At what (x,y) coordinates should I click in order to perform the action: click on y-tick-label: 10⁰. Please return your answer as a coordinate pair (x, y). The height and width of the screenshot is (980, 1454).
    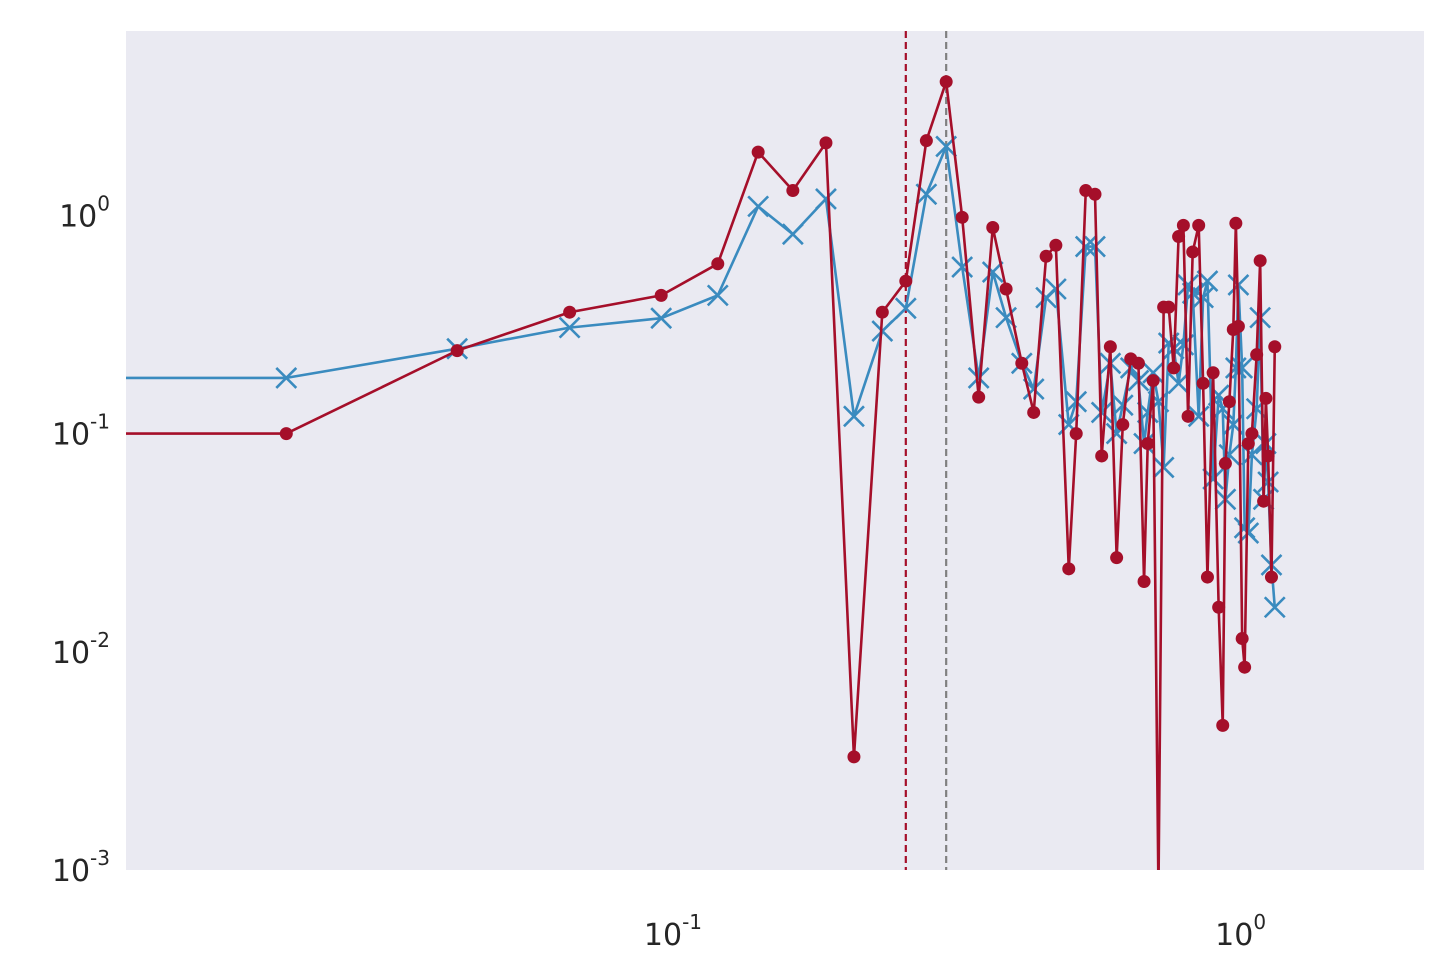
    Looking at the image, I should click on (84, 212).